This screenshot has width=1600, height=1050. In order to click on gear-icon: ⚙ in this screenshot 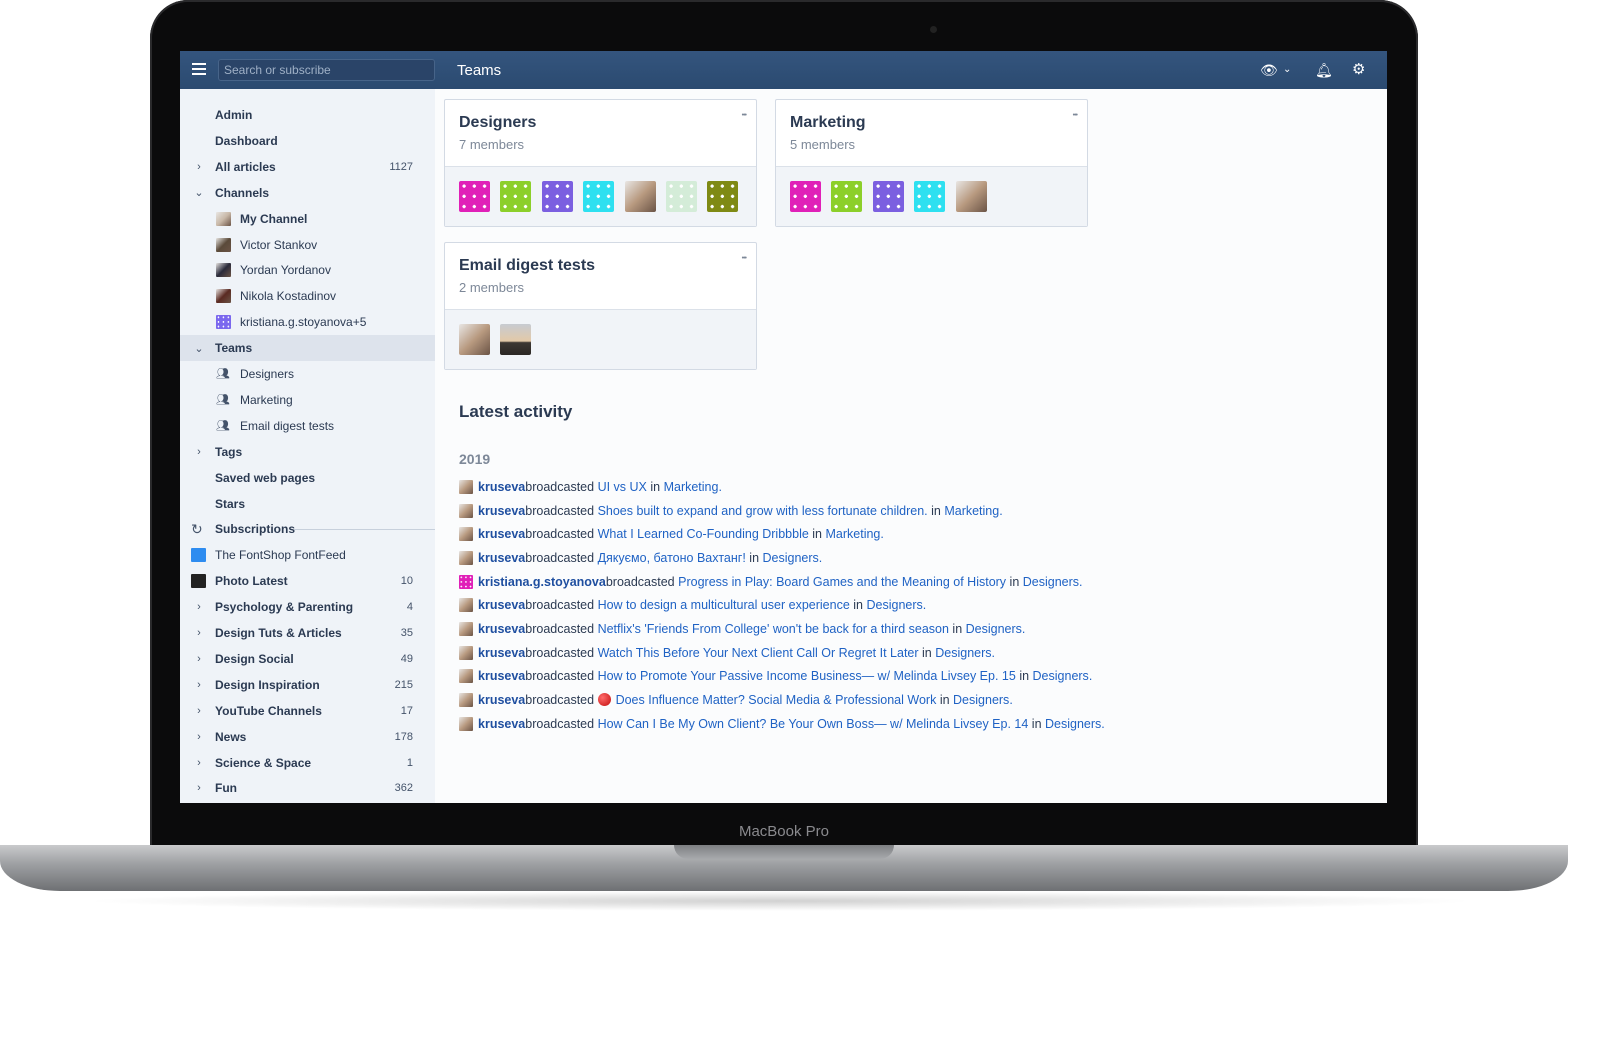, I will do `click(1359, 69)`.